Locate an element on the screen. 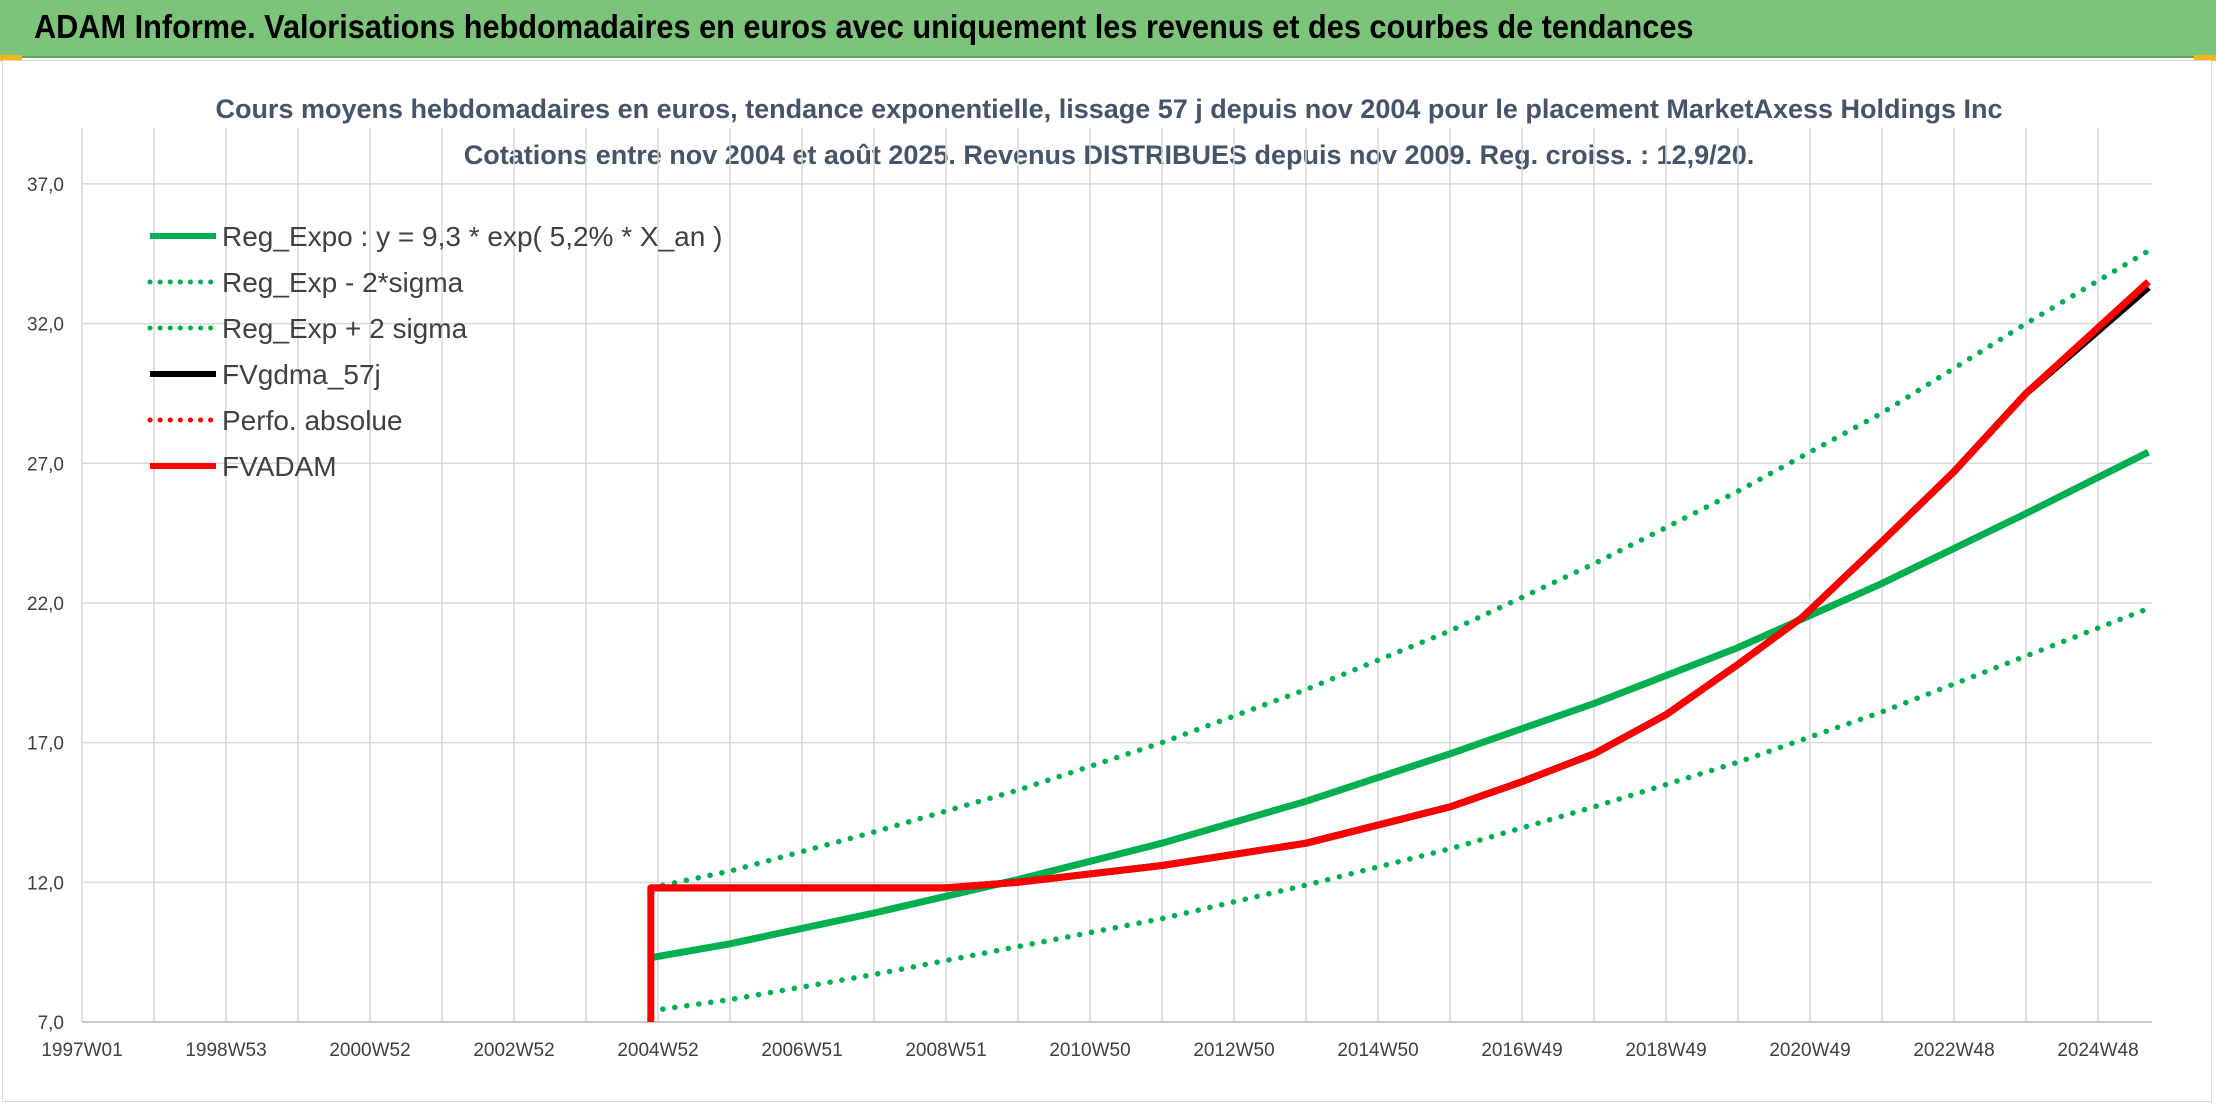 Image resolution: width=2216 pixels, height=1106 pixels. y-tick-label: 32,0 is located at coordinates (45, 325).